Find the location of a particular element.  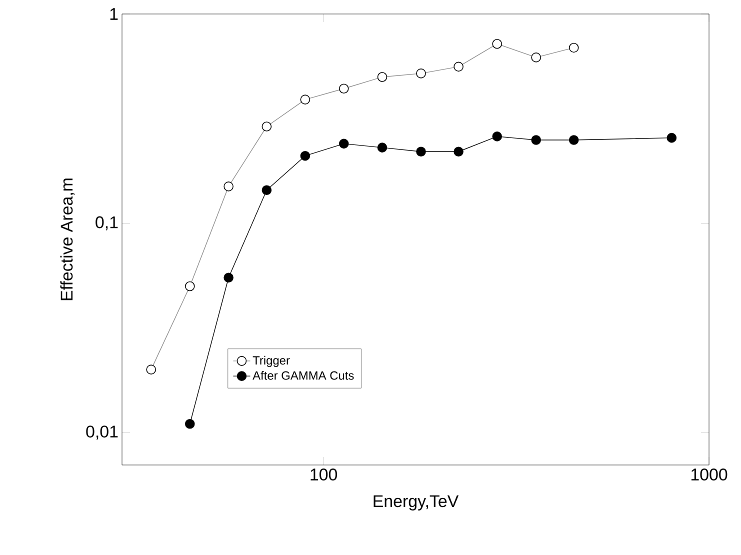

x-tick-label: 100 is located at coordinates (324, 474).